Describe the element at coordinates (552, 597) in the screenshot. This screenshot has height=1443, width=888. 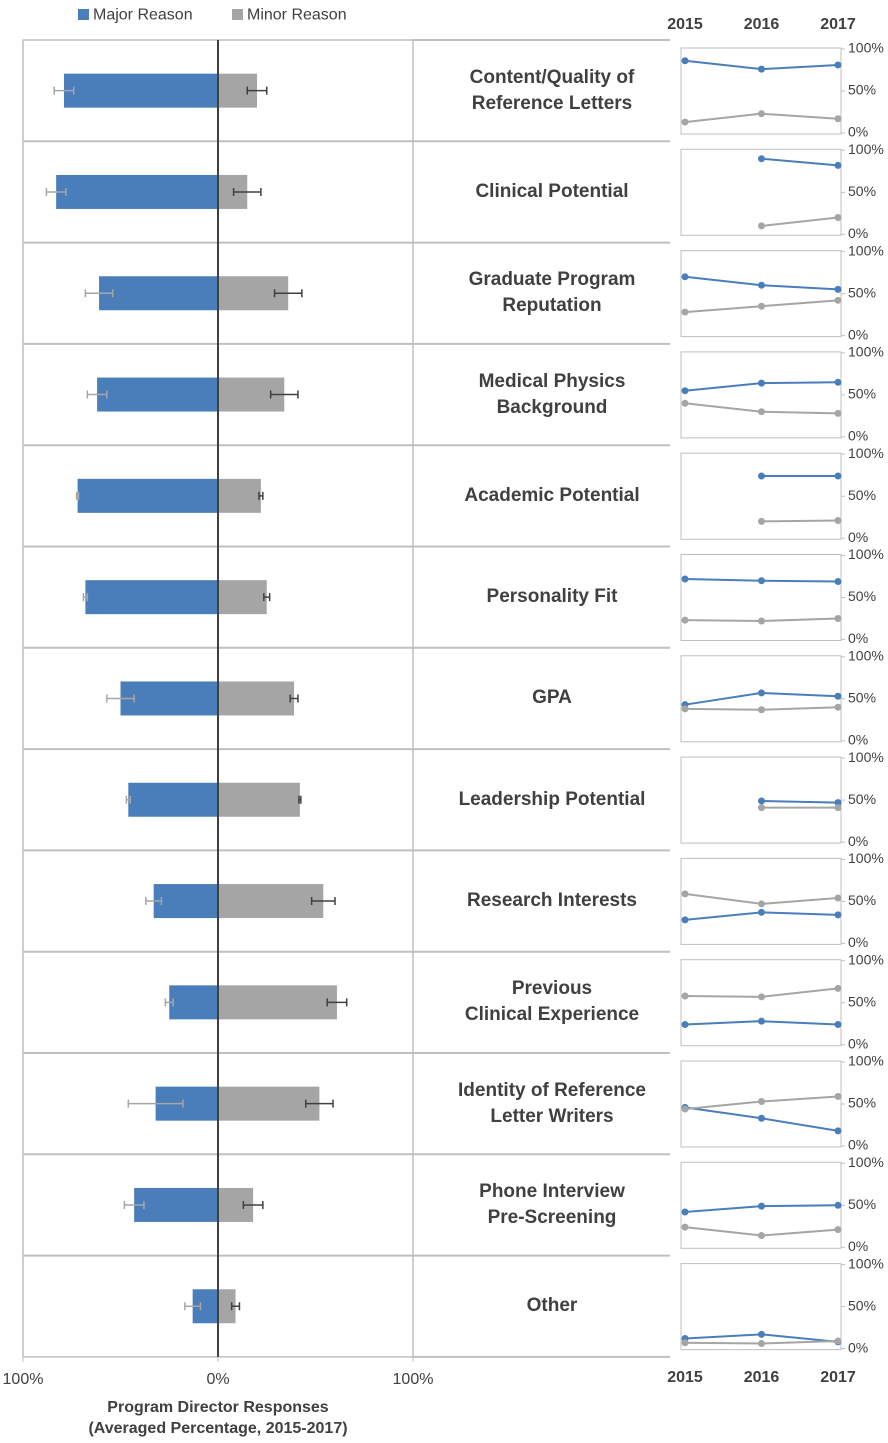
I see `category-label: Personality Fit` at that location.